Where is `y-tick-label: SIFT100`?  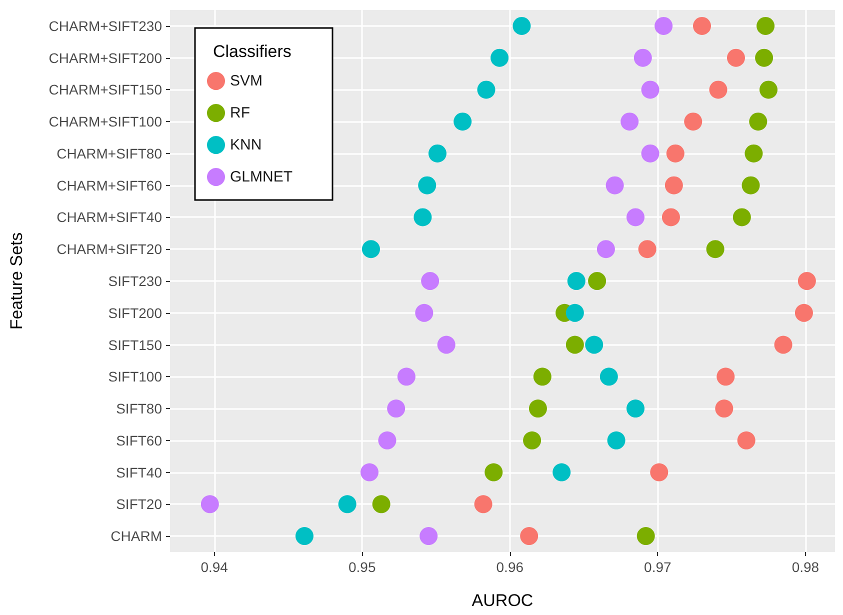 y-tick-label: SIFT100 is located at coordinates (135, 376).